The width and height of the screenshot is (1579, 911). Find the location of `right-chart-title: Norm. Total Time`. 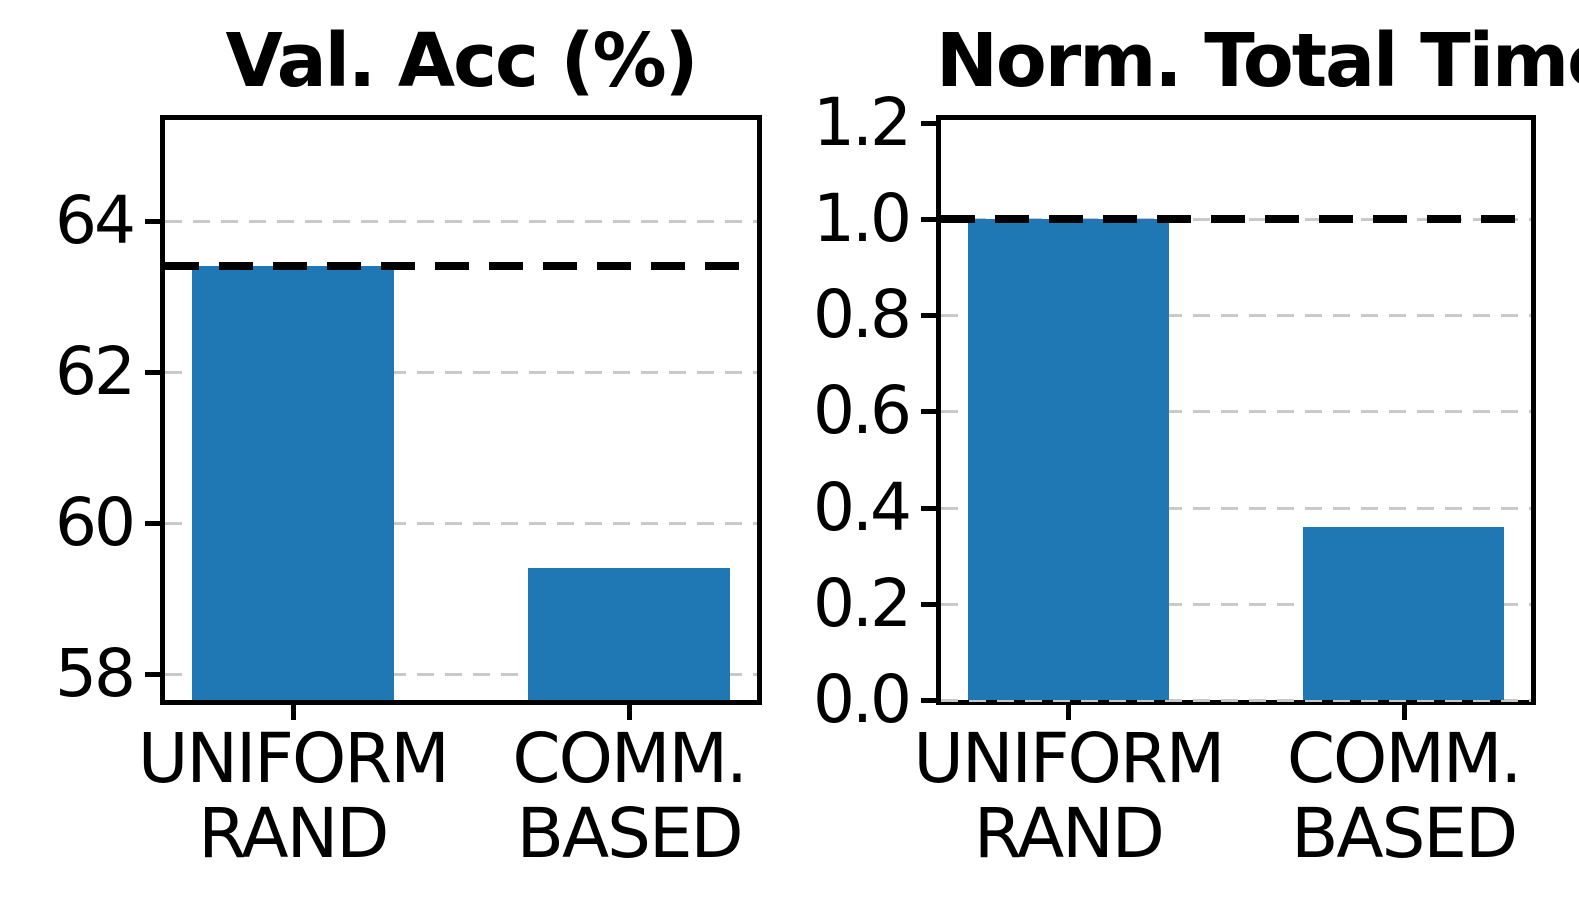

right-chart-title: Norm. Total Time is located at coordinates (1257, 61).